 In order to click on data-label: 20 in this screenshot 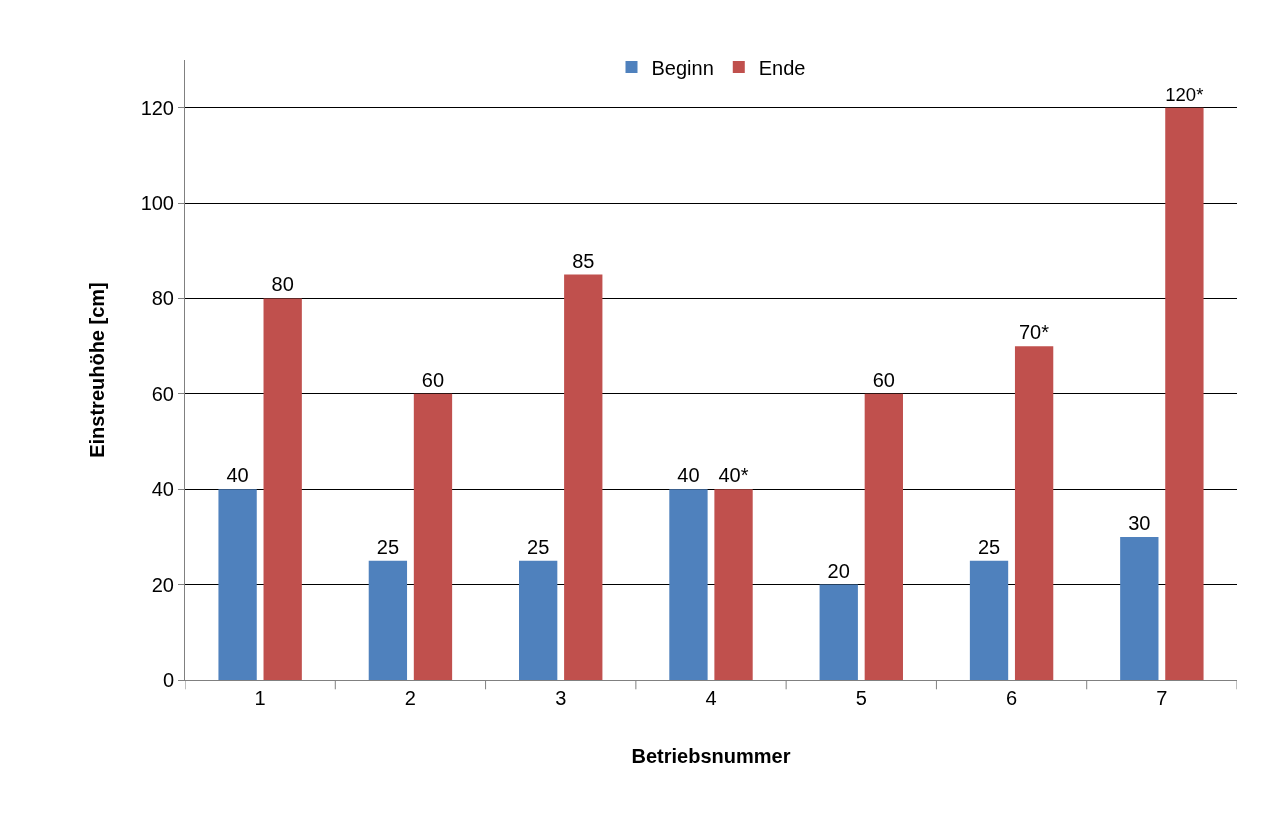, I will do `click(838, 570)`.